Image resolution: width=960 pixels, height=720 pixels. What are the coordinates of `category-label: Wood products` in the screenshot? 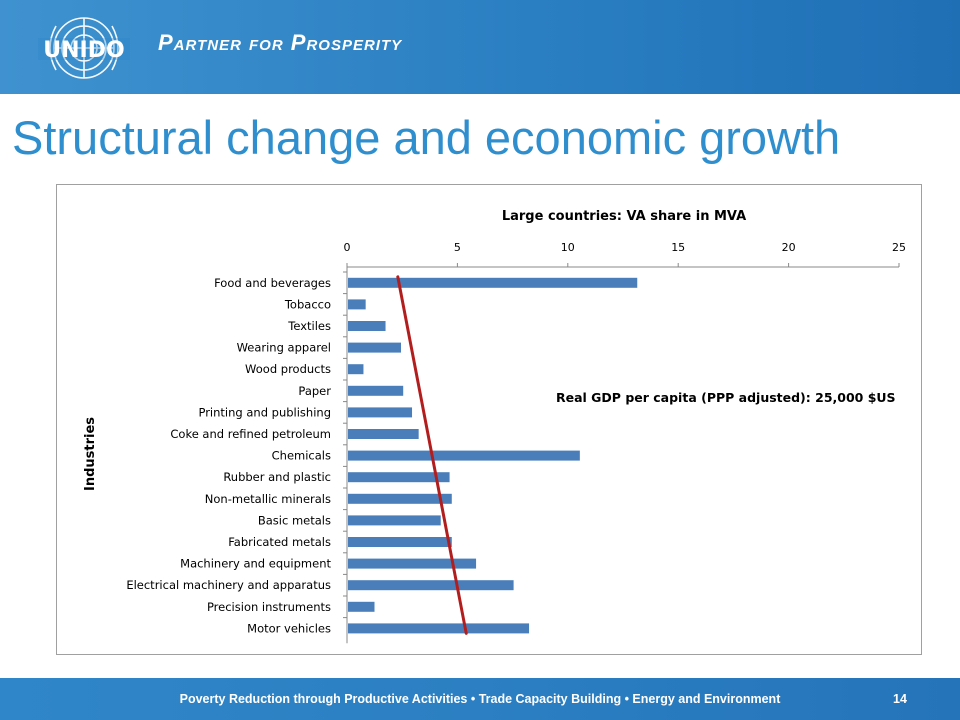 It's located at (288, 369).